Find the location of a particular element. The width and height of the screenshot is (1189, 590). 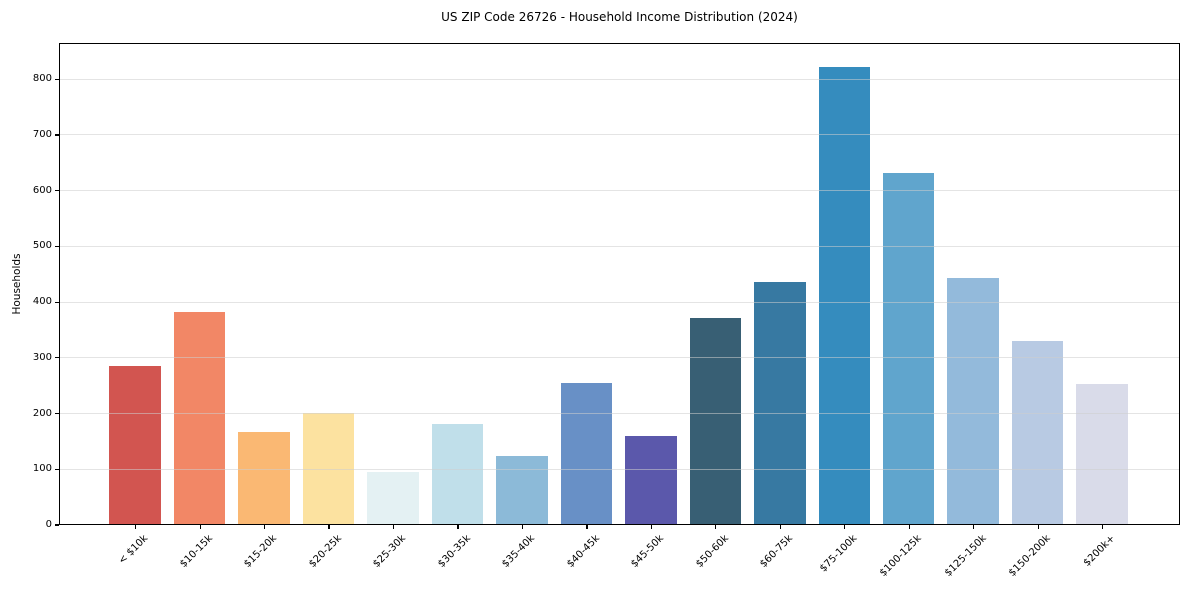

x-tick-mark-$125-150k is located at coordinates (974, 527).